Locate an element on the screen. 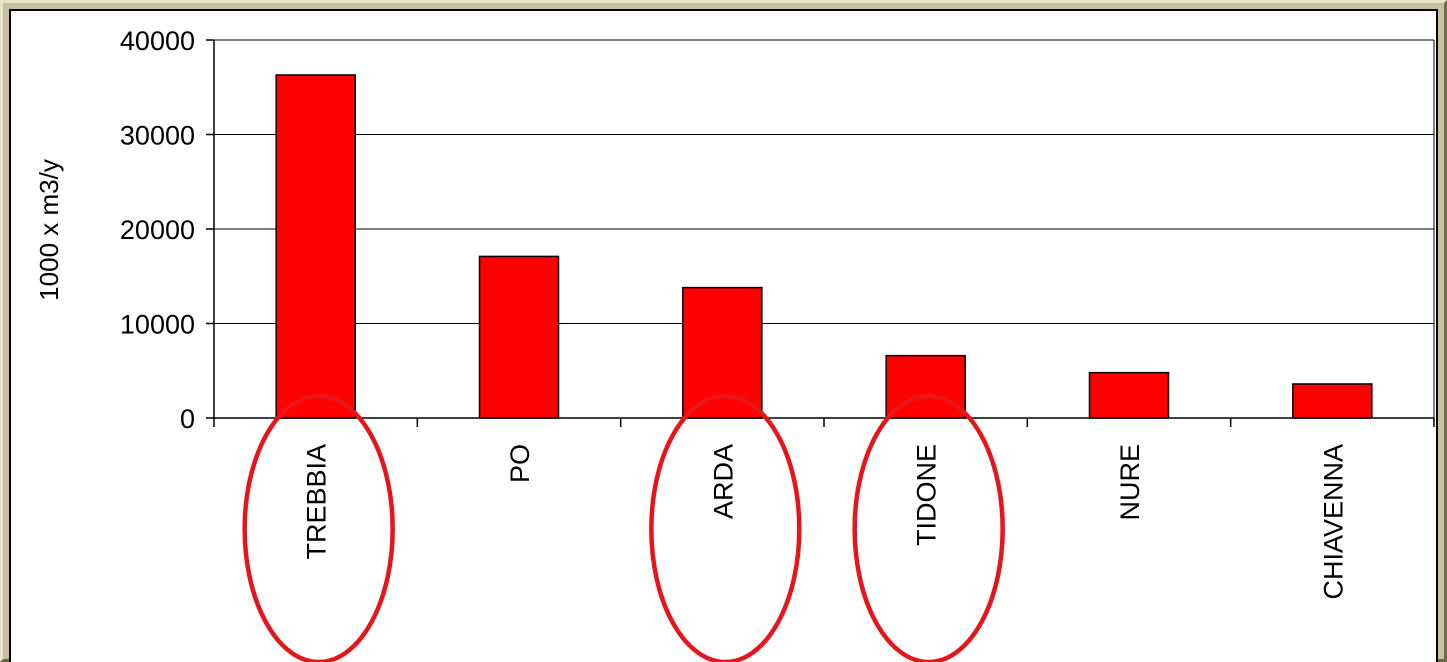 This screenshot has height=662, width=1447. y-tick-label: 0 is located at coordinates (187, 419).